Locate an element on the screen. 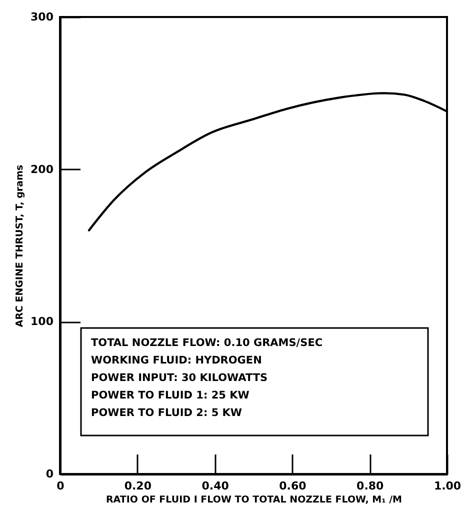 The width and height of the screenshot is (471, 507). annotation: POWER INPUT: 30 KILOWATTS is located at coordinates (179, 378).